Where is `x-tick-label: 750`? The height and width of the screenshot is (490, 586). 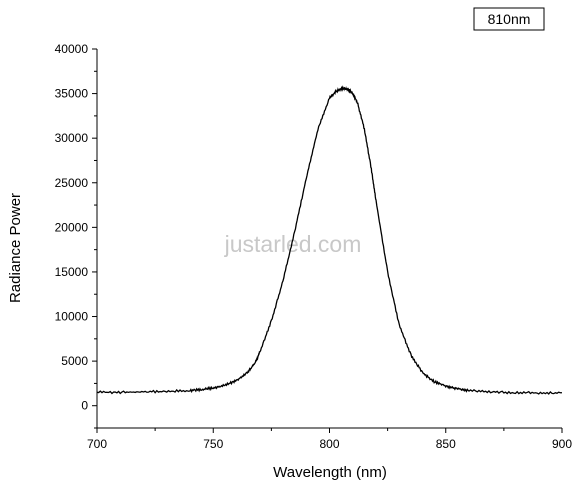 x-tick-label: 750 is located at coordinates (213, 444).